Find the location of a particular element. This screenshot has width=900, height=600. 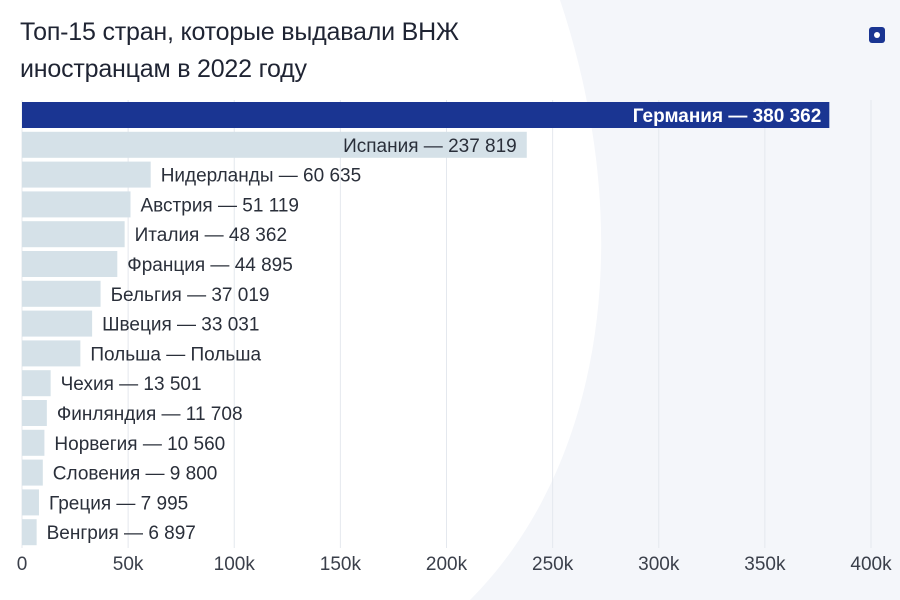

bar-label-14: Греция — 7 995 is located at coordinates (118, 503).